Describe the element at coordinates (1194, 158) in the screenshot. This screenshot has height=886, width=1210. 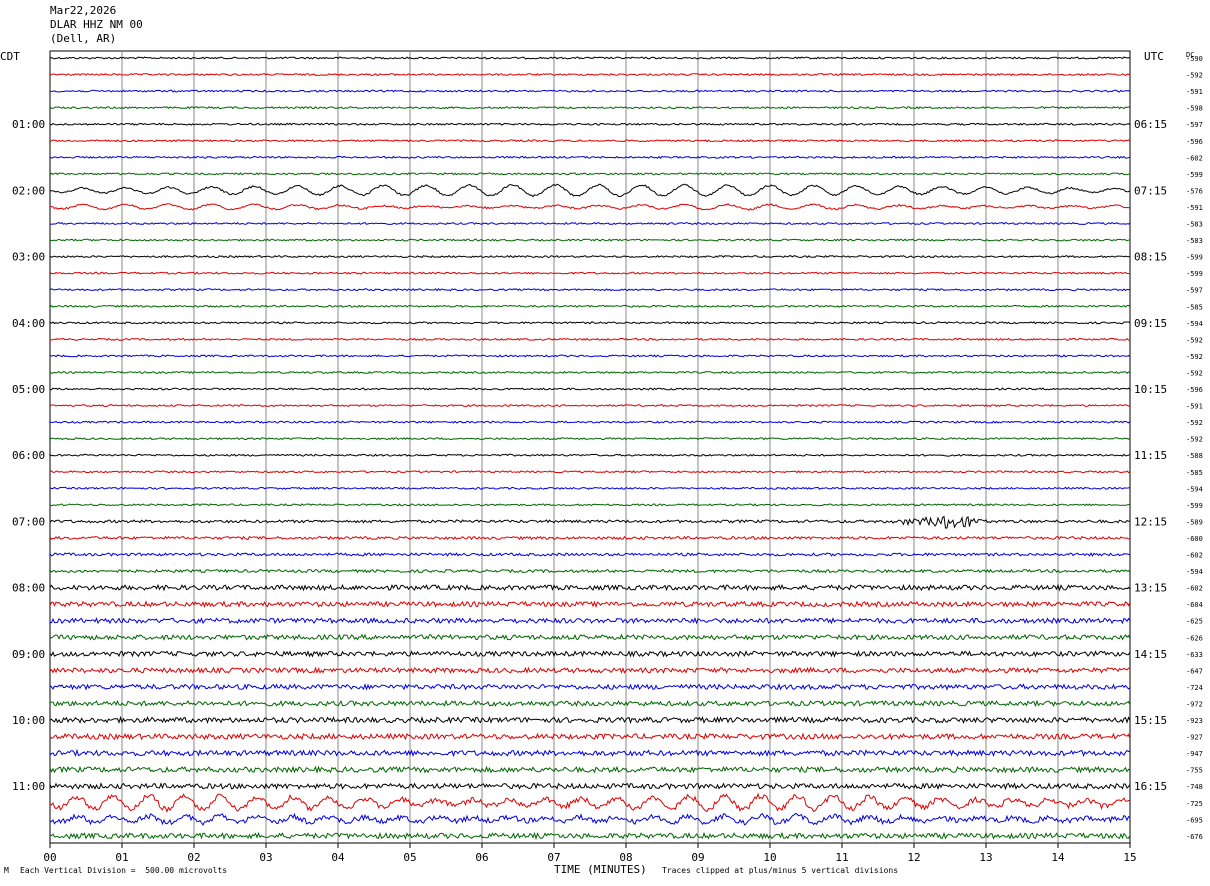
I see `dc-offset-label: -602` at that location.